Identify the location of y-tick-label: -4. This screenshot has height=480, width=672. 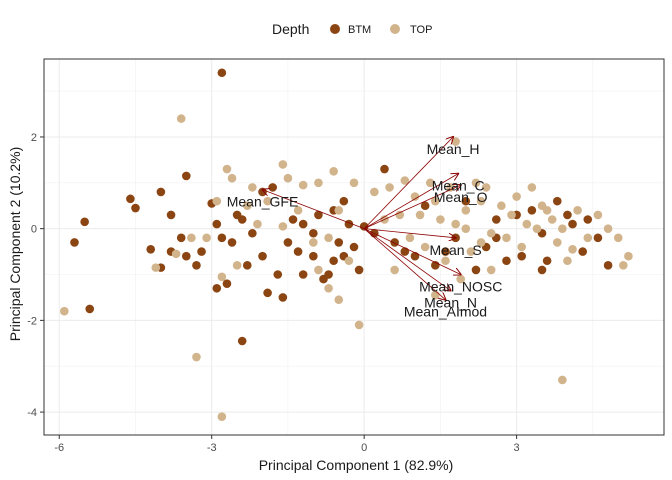
(32, 413).